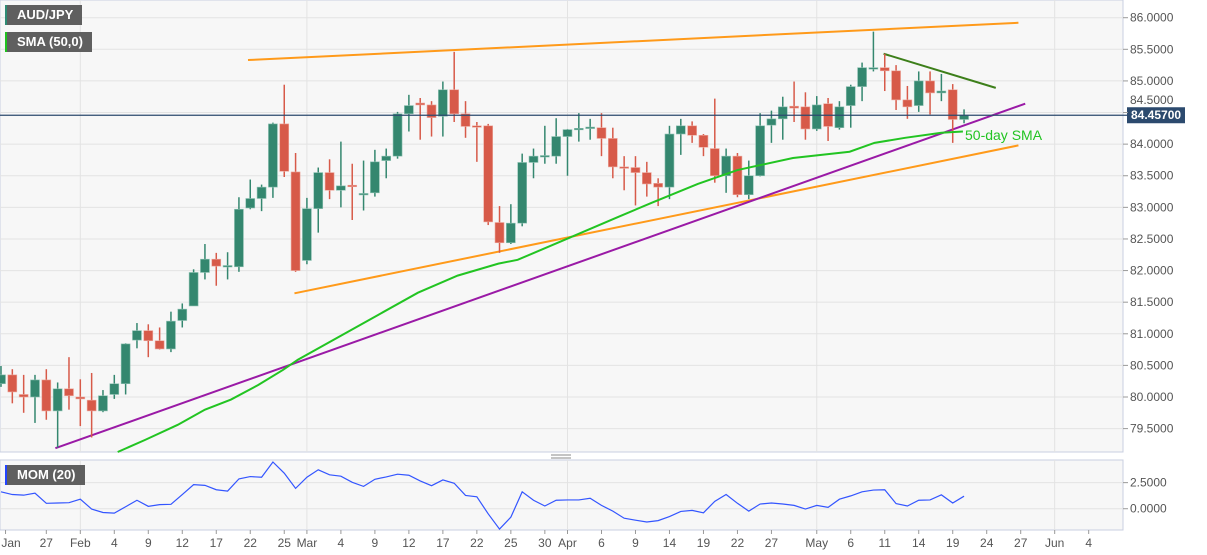  Describe the element at coordinates (1152, 334) in the screenshot. I see `price-tick-label: 81.0000` at that location.